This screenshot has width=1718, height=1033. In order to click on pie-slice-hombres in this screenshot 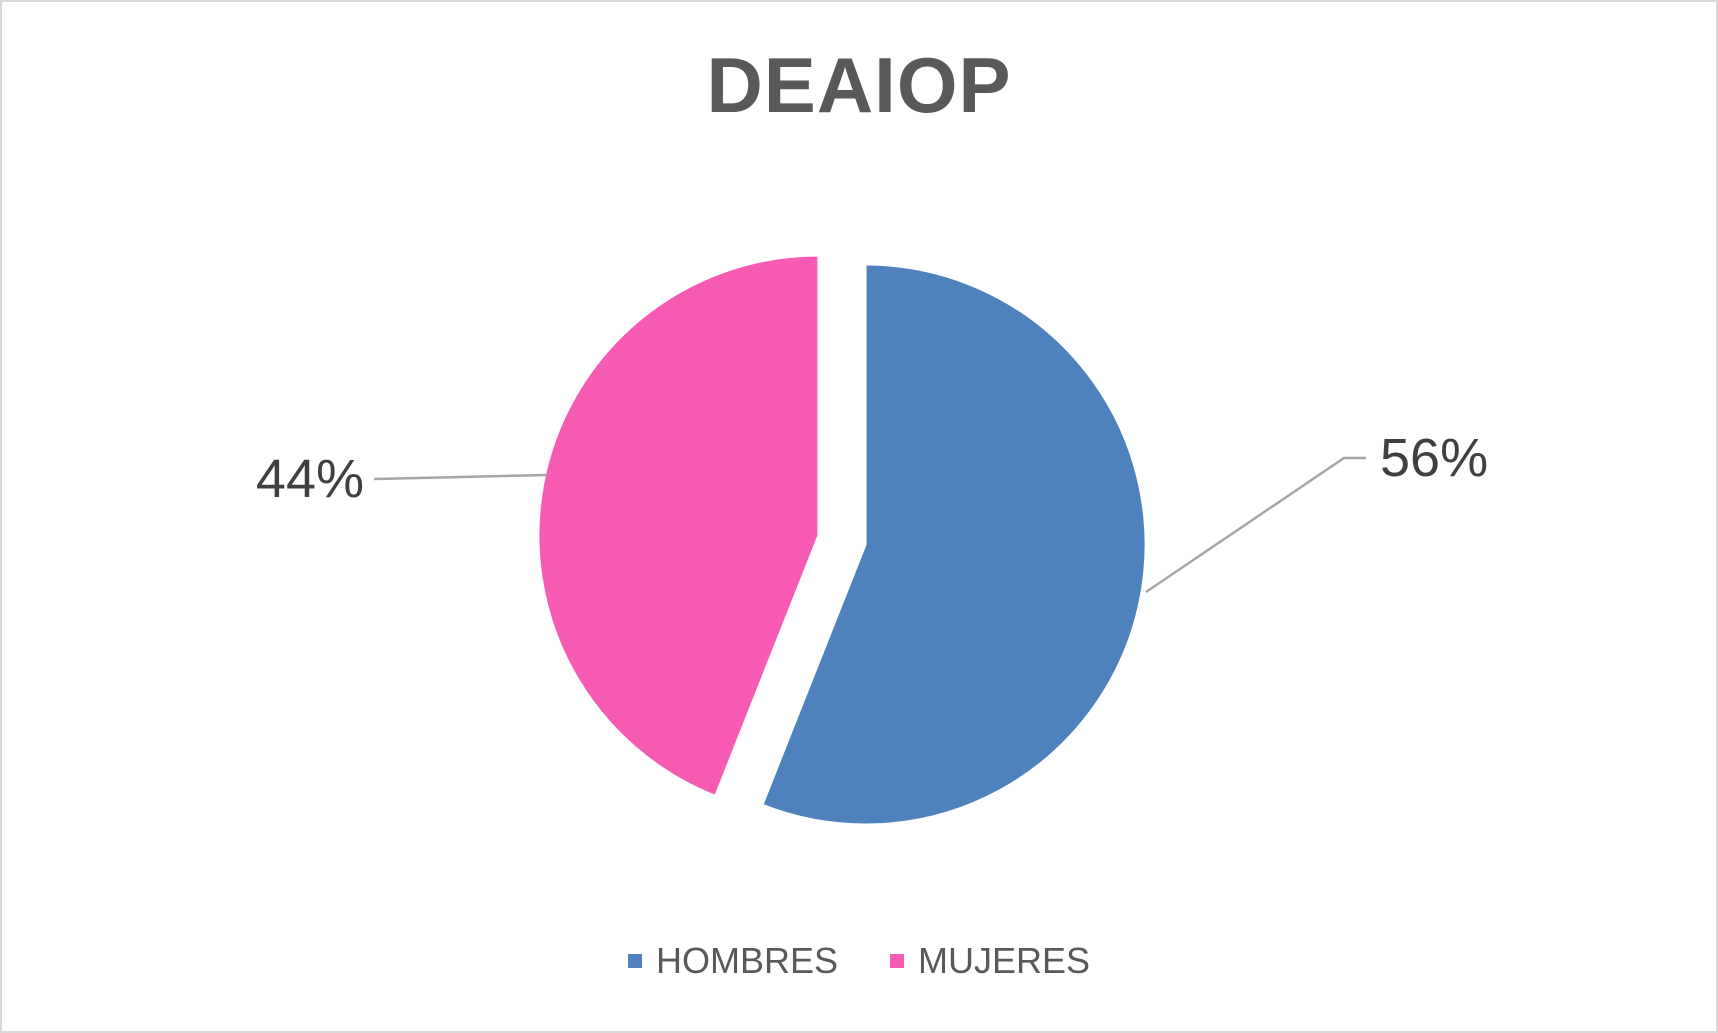, I will do `click(954, 544)`.